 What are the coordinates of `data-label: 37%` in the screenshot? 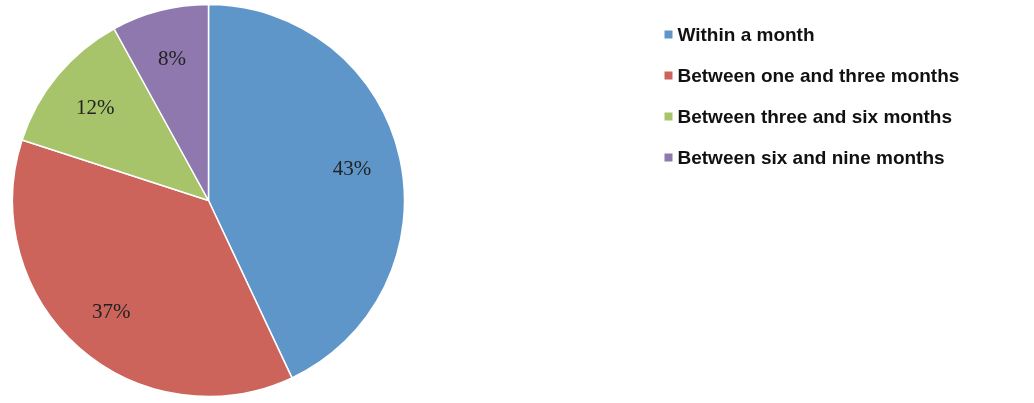 It's located at (111, 310).